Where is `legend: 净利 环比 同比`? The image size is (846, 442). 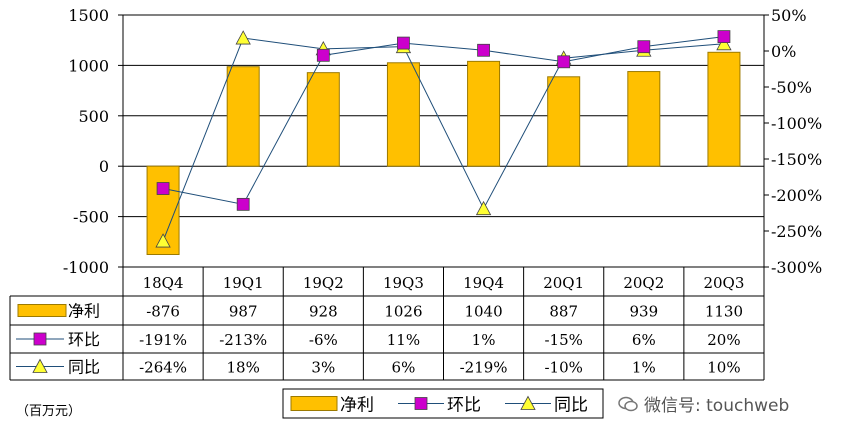 legend: 净利 环比 同比 is located at coordinates (443, 403).